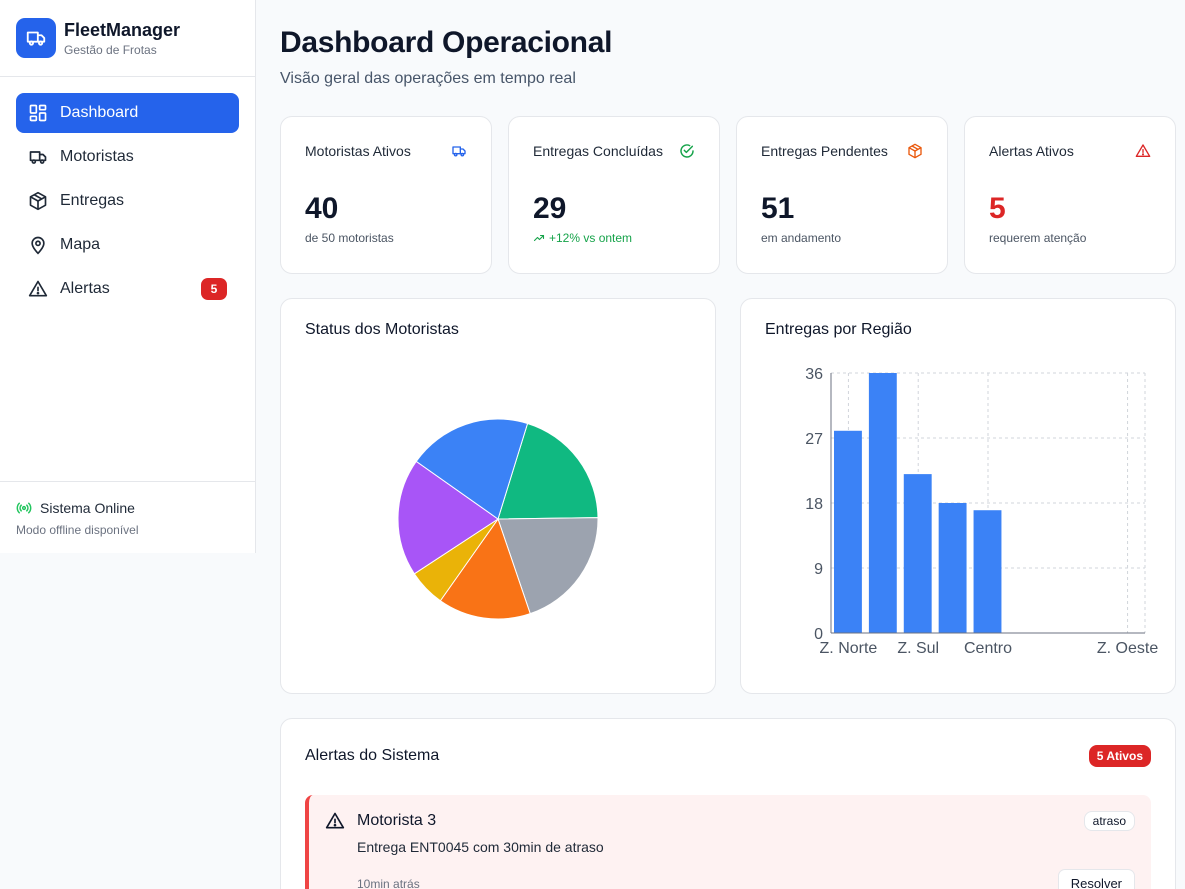  I want to click on nav-label: Motoristas, so click(97, 156).